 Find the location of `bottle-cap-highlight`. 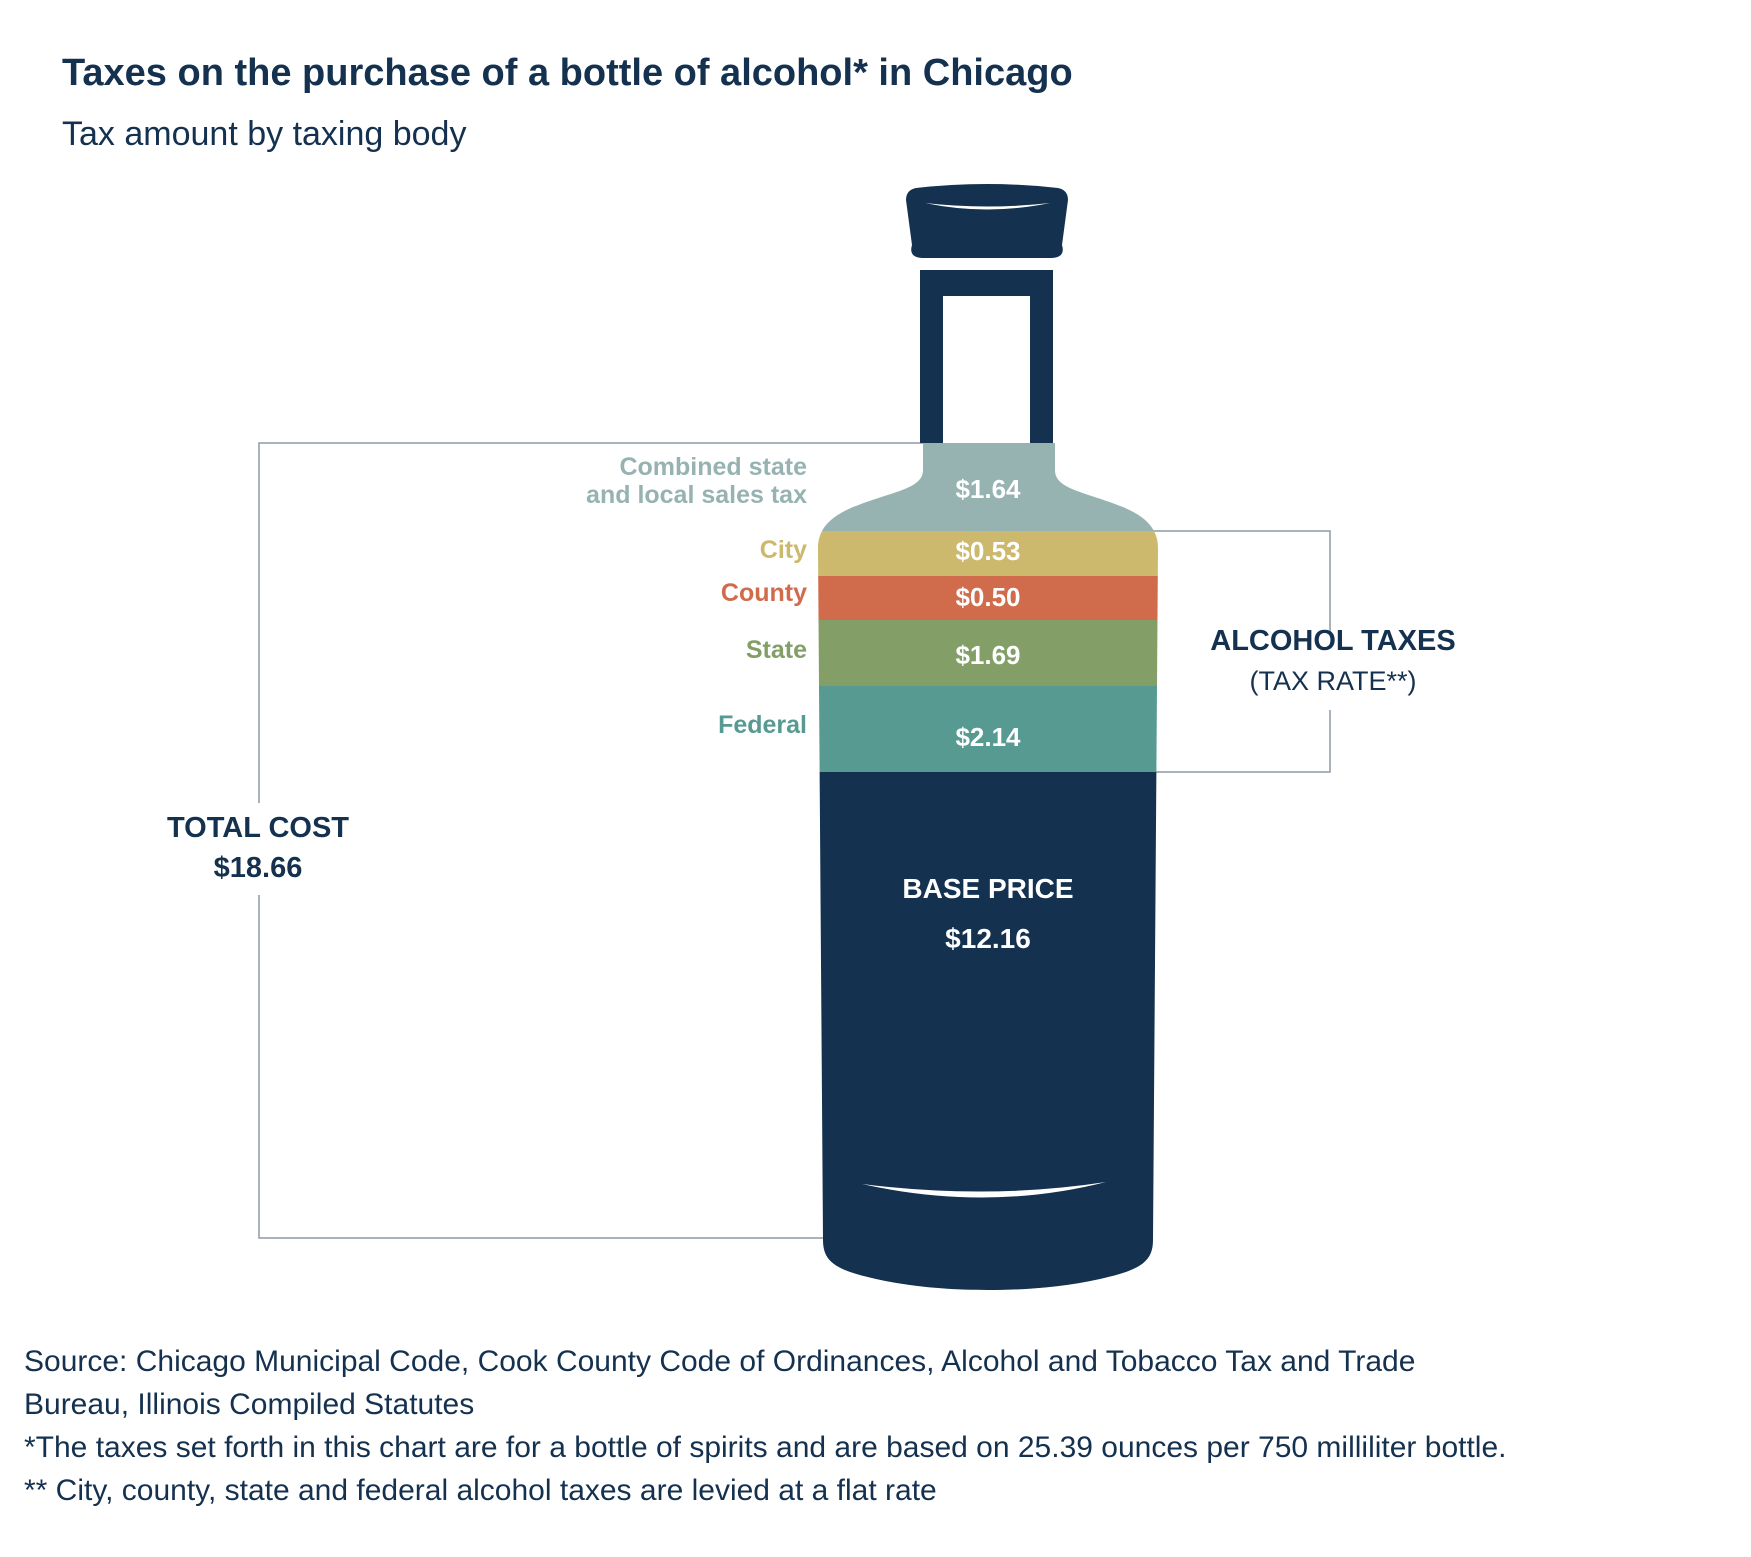

bottle-cap-highlight is located at coordinates (987, 206).